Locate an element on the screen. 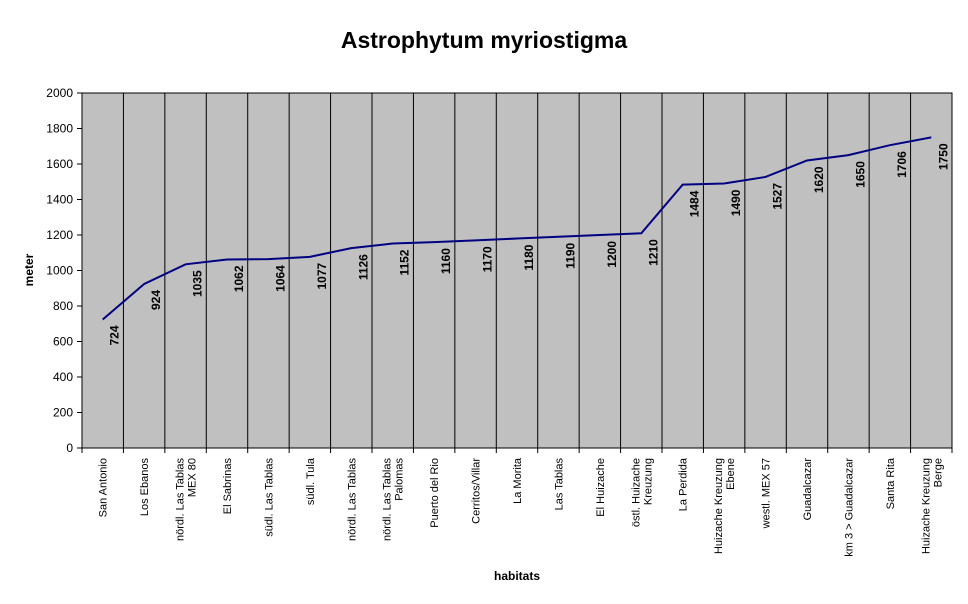  data-label: 1190 is located at coordinates (570, 255).